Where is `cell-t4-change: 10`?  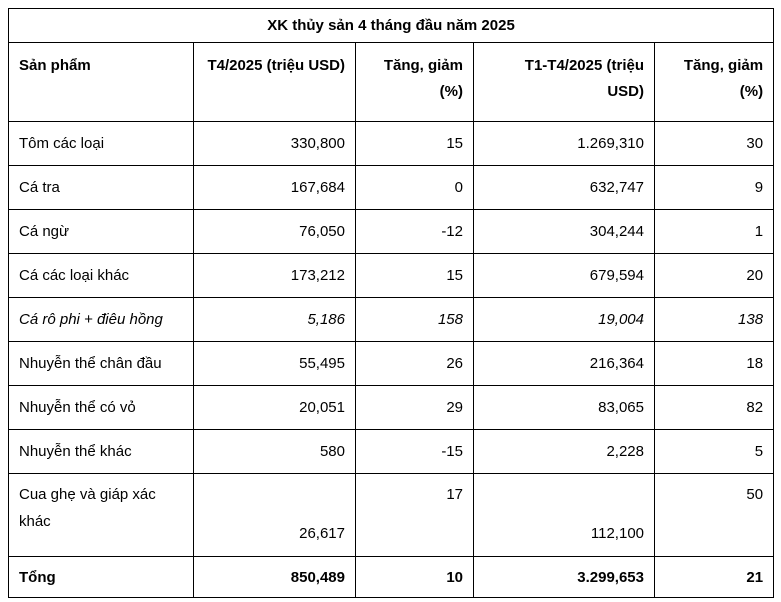
cell-t4-change: 10 is located at coordinates (414, 577).